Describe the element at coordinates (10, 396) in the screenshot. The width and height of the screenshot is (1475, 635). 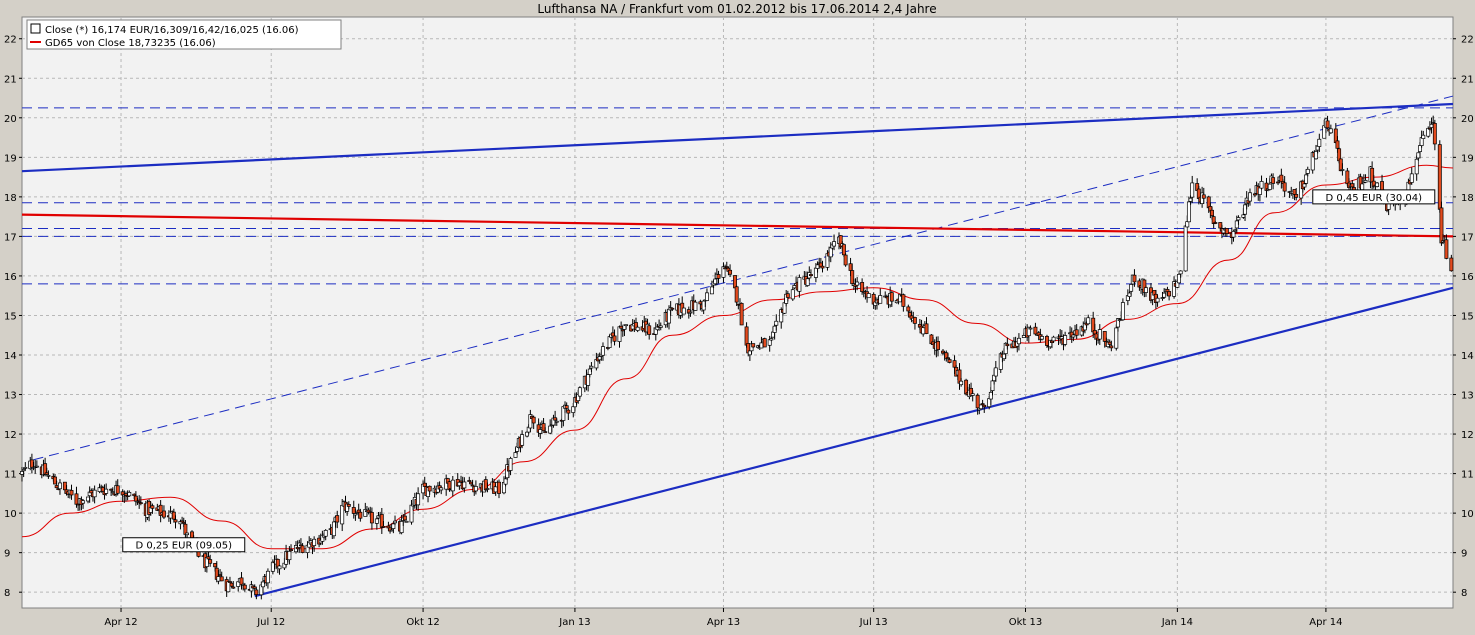
I see `y-tick-label: 13` at that location.